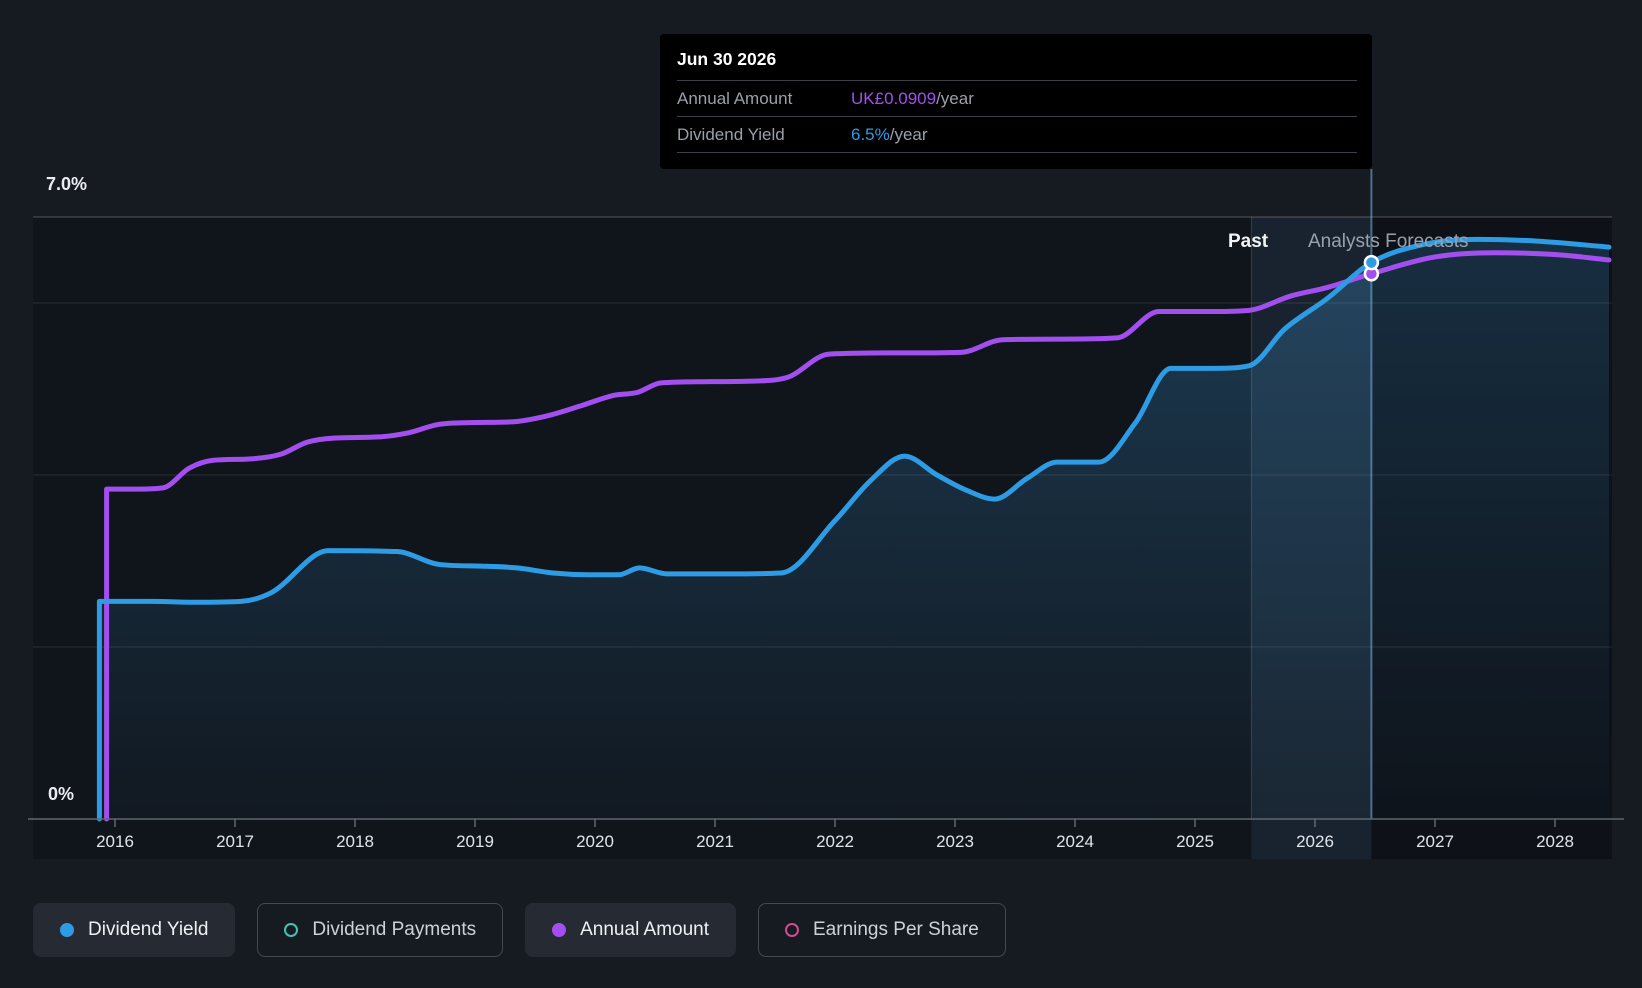 The width and height of the screenshot is (1642, 988). Describe the element at coordinates (67, 184) in the screenshot. I see `y-axis-max-label: 7.0%` at that location.